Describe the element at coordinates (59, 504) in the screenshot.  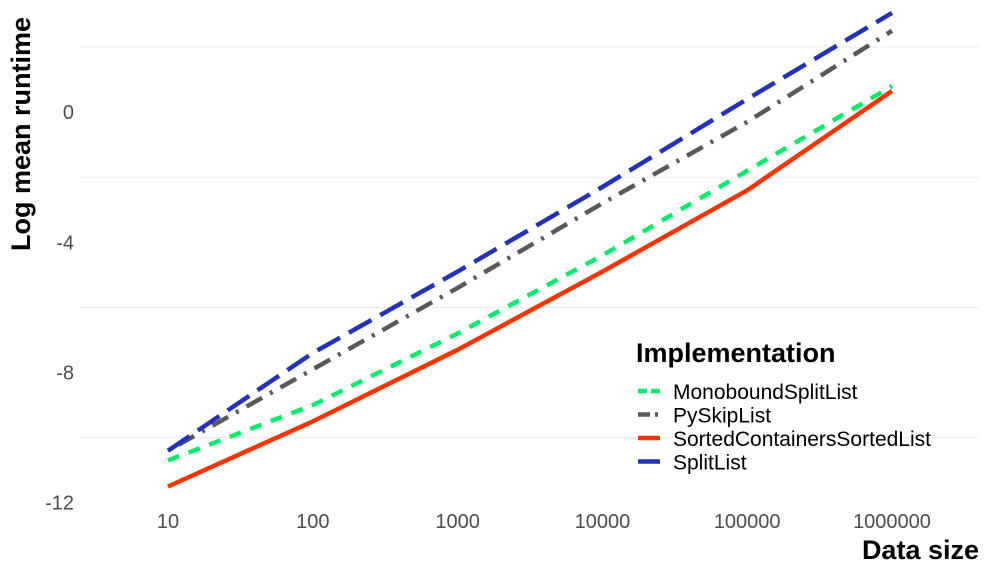
I see `y-tick-label: -12` at that location.